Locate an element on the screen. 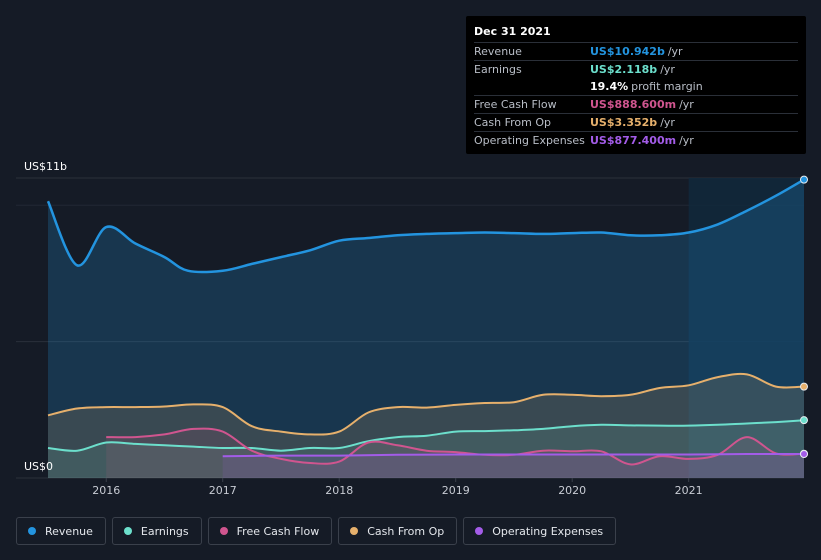  cash-from-op-end-dot is located at coordinates (804, 386).